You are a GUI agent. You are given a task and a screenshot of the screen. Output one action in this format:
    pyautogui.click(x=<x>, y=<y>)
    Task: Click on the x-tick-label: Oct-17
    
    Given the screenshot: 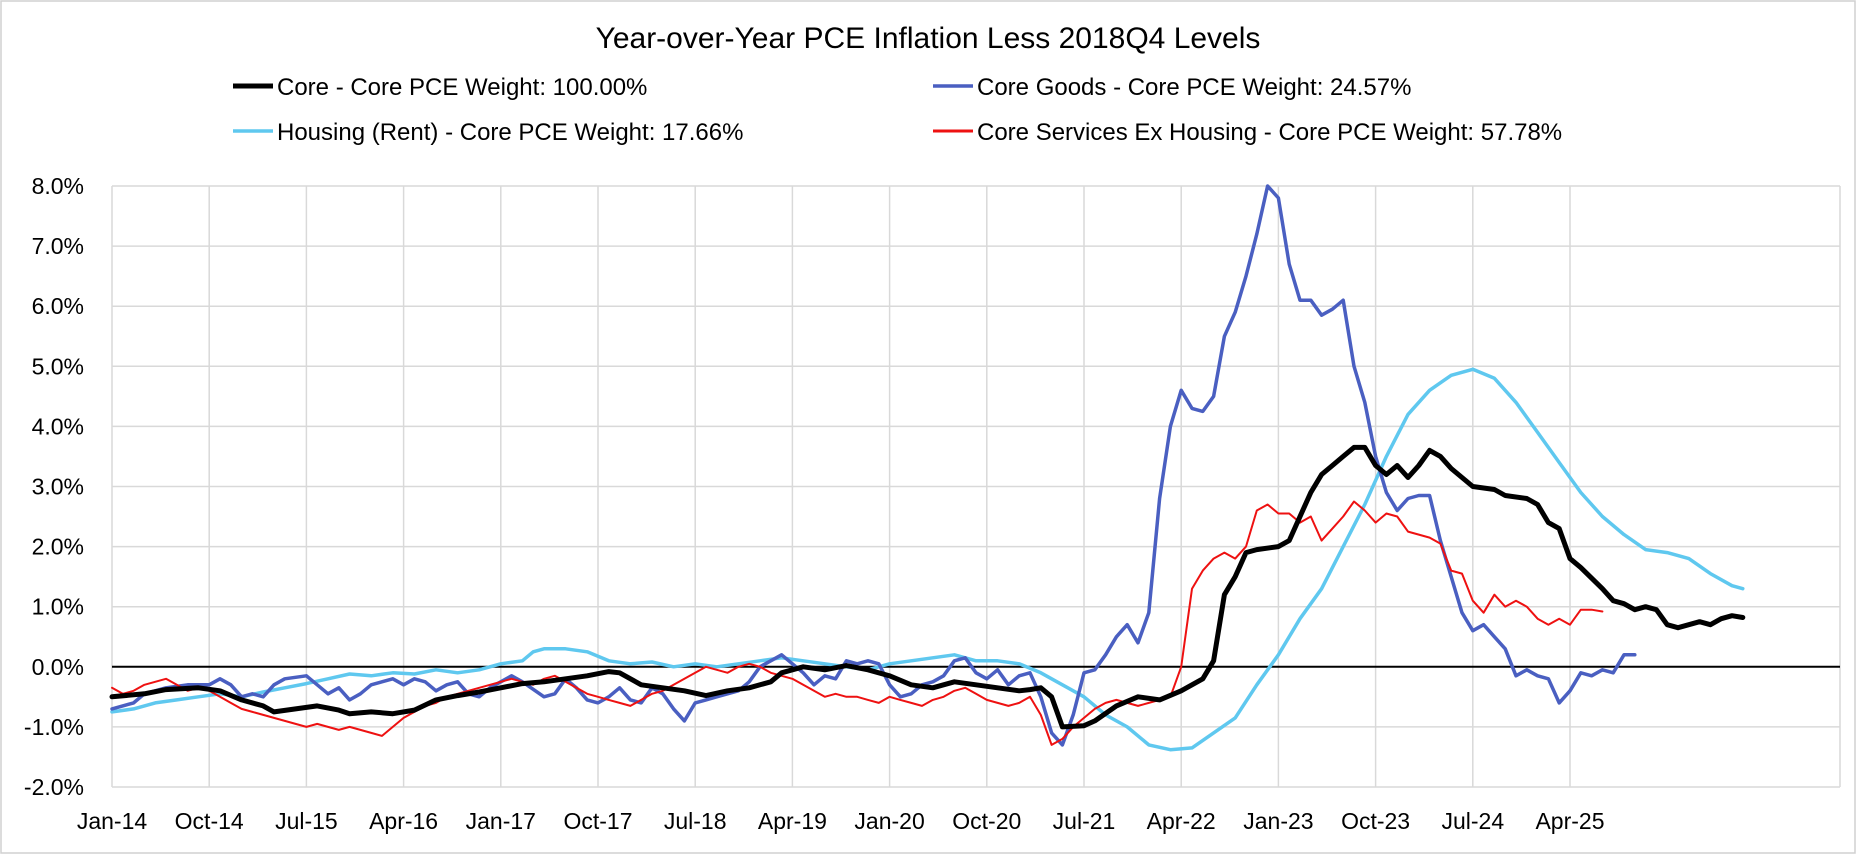 What is the action you would take?
    pyautogui.click(x=597, y=821)
    